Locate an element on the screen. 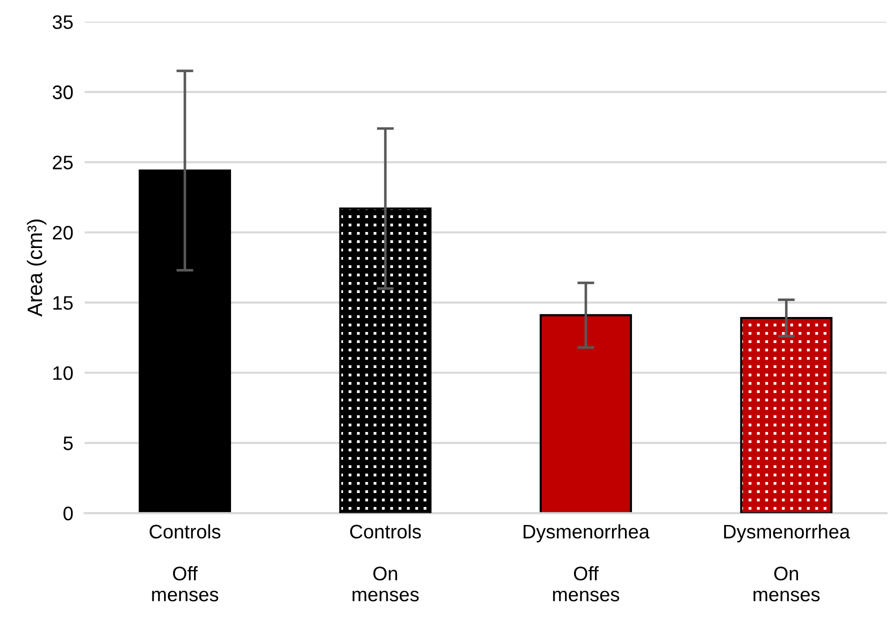  category-label: Controls On menses is located at coordinates (385, 563).